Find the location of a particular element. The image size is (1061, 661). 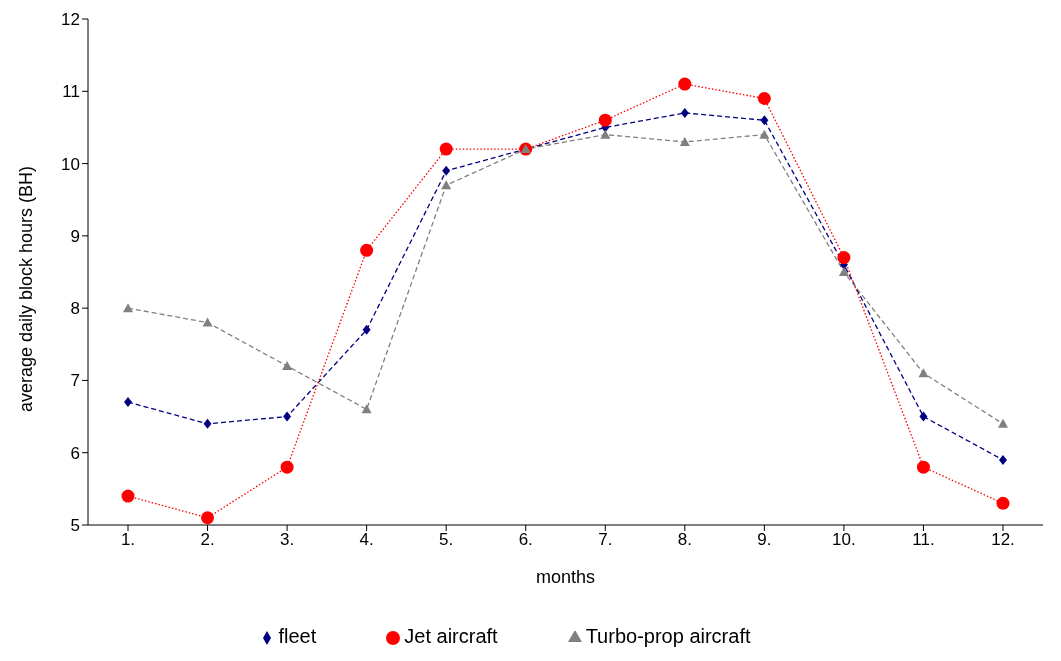

x-tick-label: 7. is located at coordinates (605, 540).